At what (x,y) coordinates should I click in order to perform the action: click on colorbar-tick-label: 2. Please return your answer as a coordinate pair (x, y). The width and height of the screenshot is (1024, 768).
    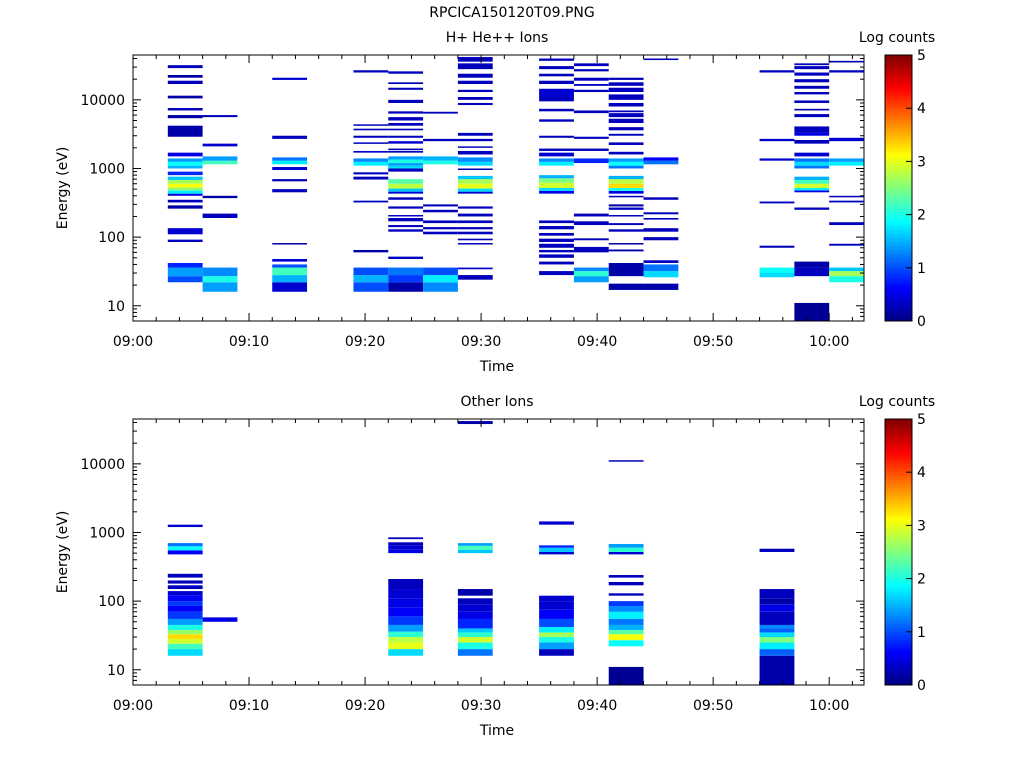
    Looking at the image, I should click on (921, 216).